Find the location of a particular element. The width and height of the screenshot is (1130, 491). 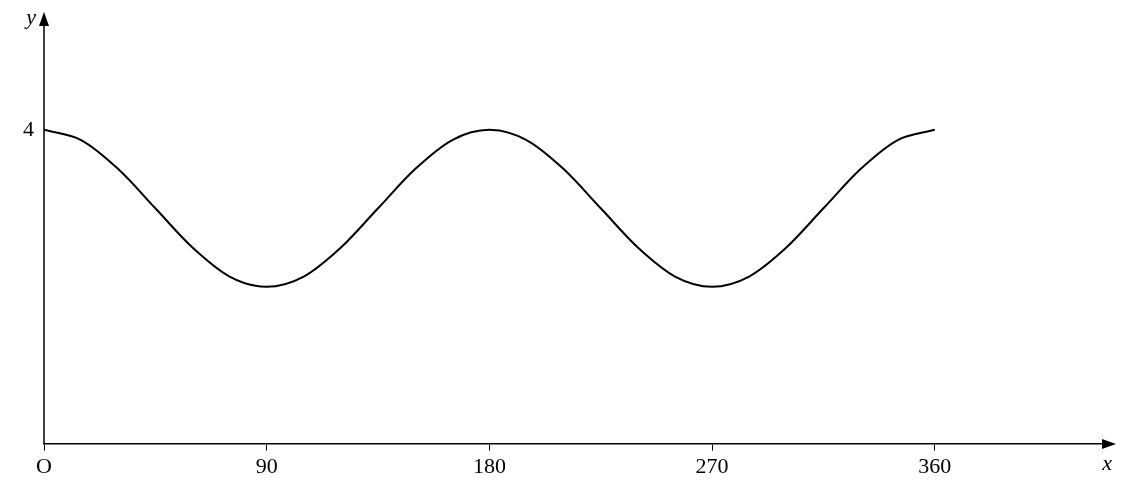

x-tick-label: O is located at coordinates (44, 465).